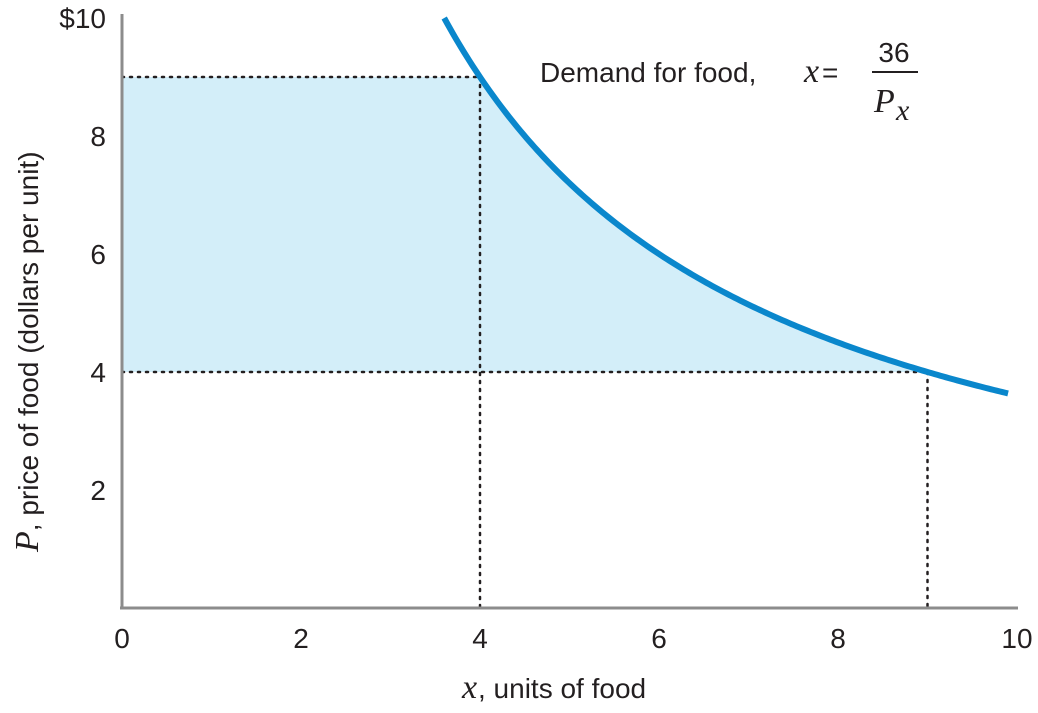 The height and width of the screenshot is (713, 1038). I want to click on y-tick-label: 4, so click(98, 372).